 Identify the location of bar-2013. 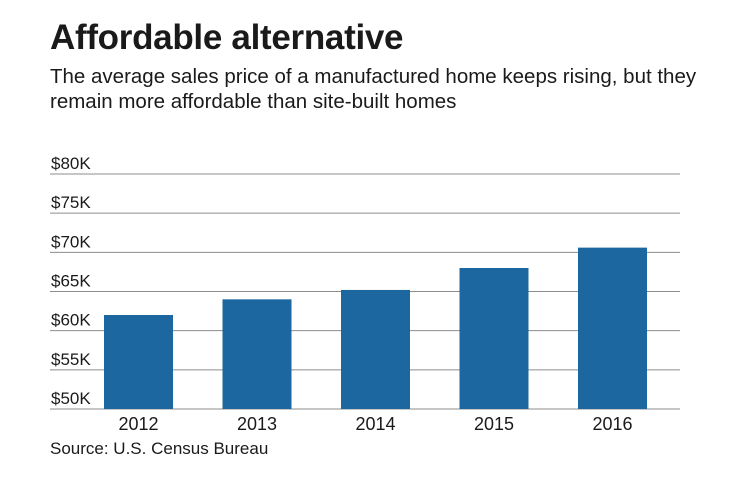
(257, 354).